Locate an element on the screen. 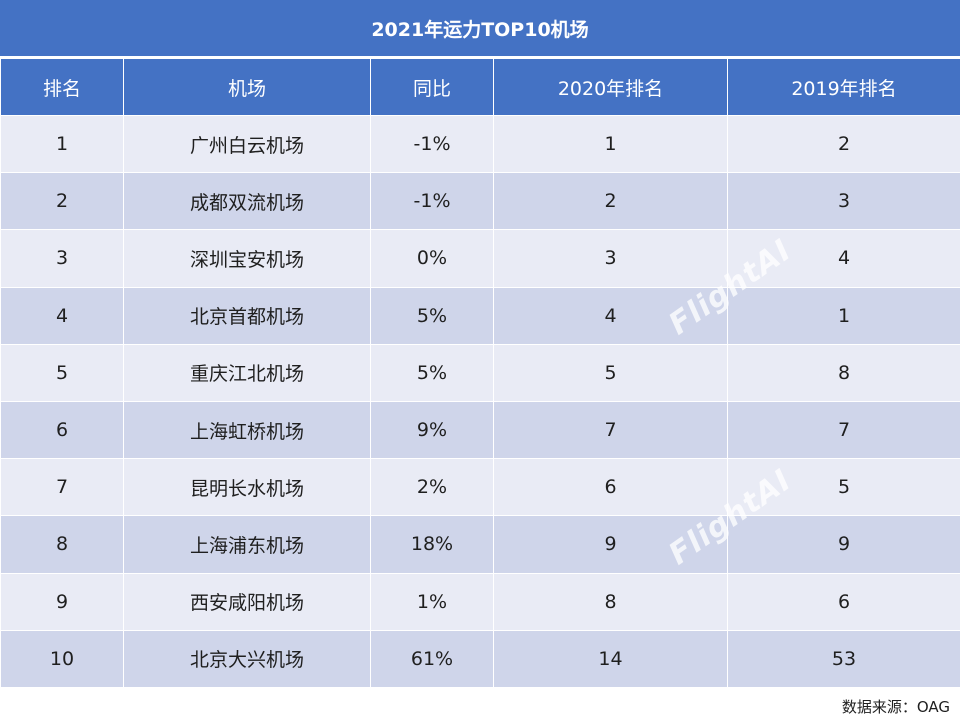 This screenshot has width=960, height=720. header-row: 排名 机场 同比 2020年排名 2019年排名 is located at coordinates (480, 87).